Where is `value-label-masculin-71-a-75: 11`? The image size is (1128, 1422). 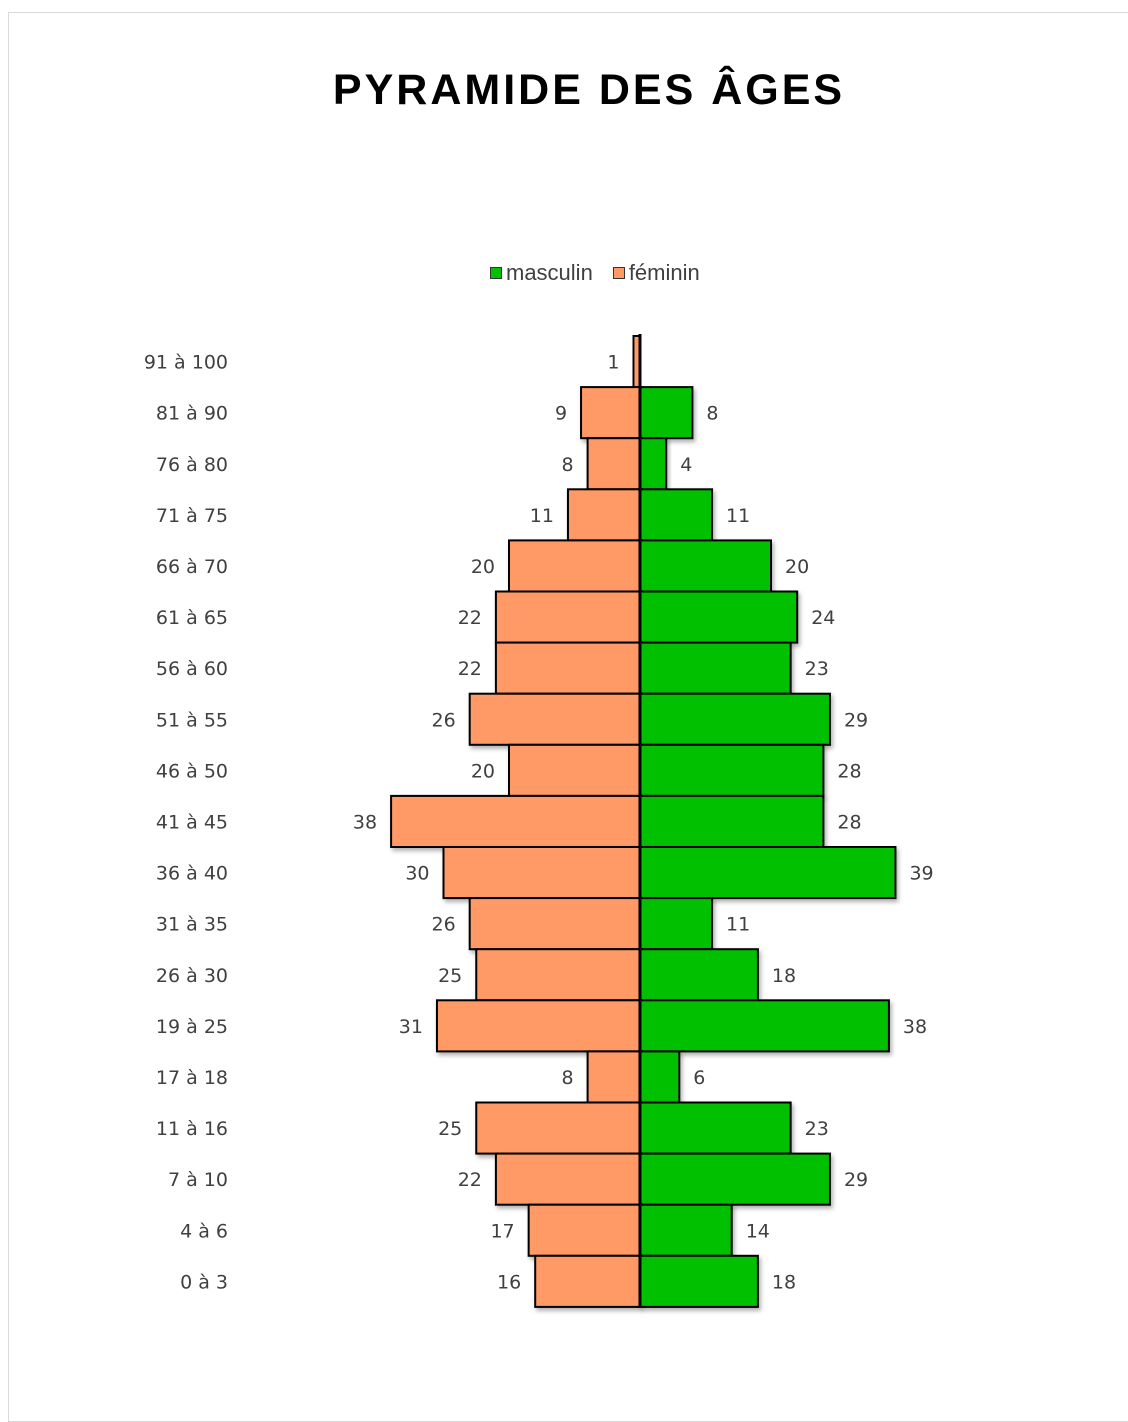
value-label-masculin-71-a-75: 11 is located at coordinates (738, 516).